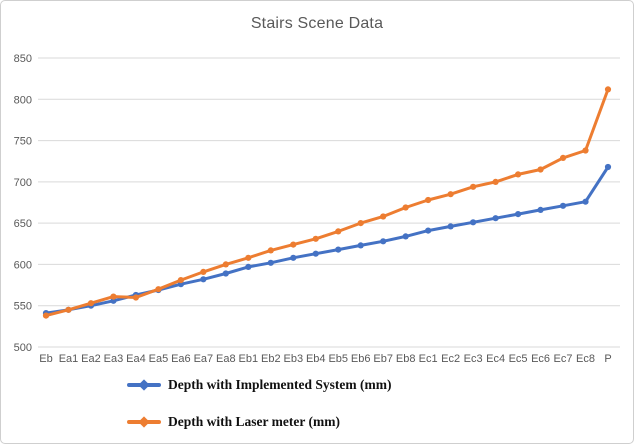  Describe the element at coordinates (45, 359) in the screenshot. I see `svg-text: Eb` at that location.